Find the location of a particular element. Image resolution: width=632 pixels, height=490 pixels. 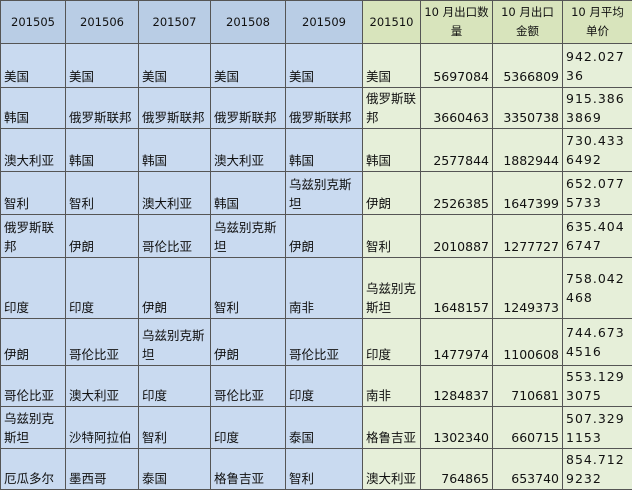

header-cell: 201507 is located at coordinates (175, 22).